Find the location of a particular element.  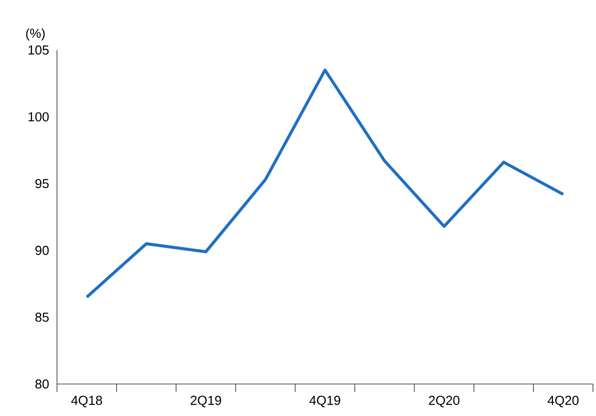

y-tick-label: 90 is located at coordinates (42, 250).